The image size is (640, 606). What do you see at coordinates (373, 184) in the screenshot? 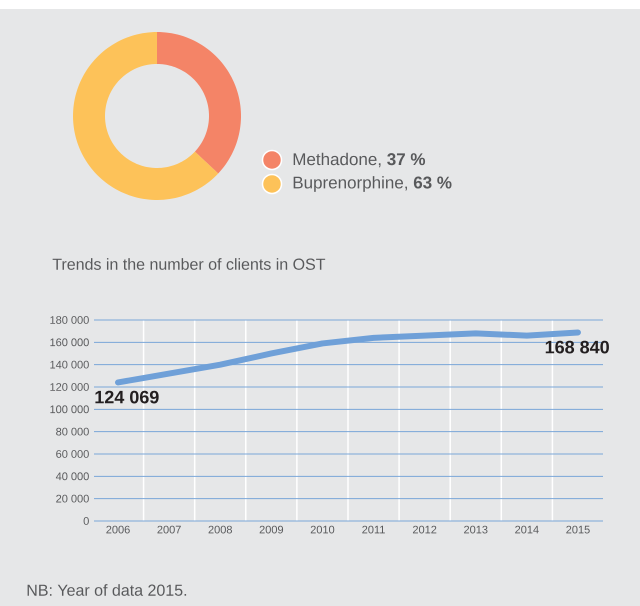
I see `legend-label: Buprenorphine, 63 %` at bounding box center [373, 184].